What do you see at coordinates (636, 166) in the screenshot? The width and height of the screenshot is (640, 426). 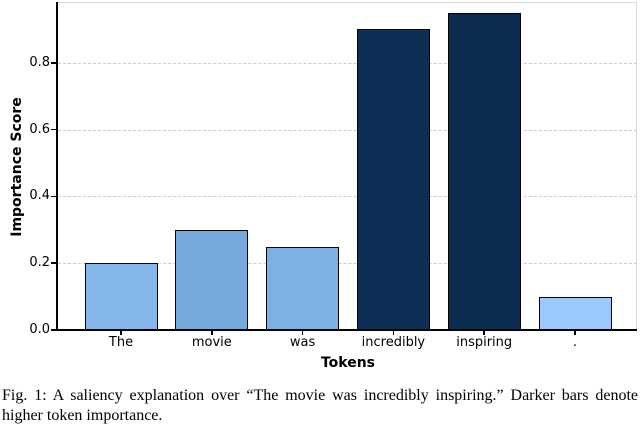 I see `plot-right-spine` at bounding box center [636, 166].